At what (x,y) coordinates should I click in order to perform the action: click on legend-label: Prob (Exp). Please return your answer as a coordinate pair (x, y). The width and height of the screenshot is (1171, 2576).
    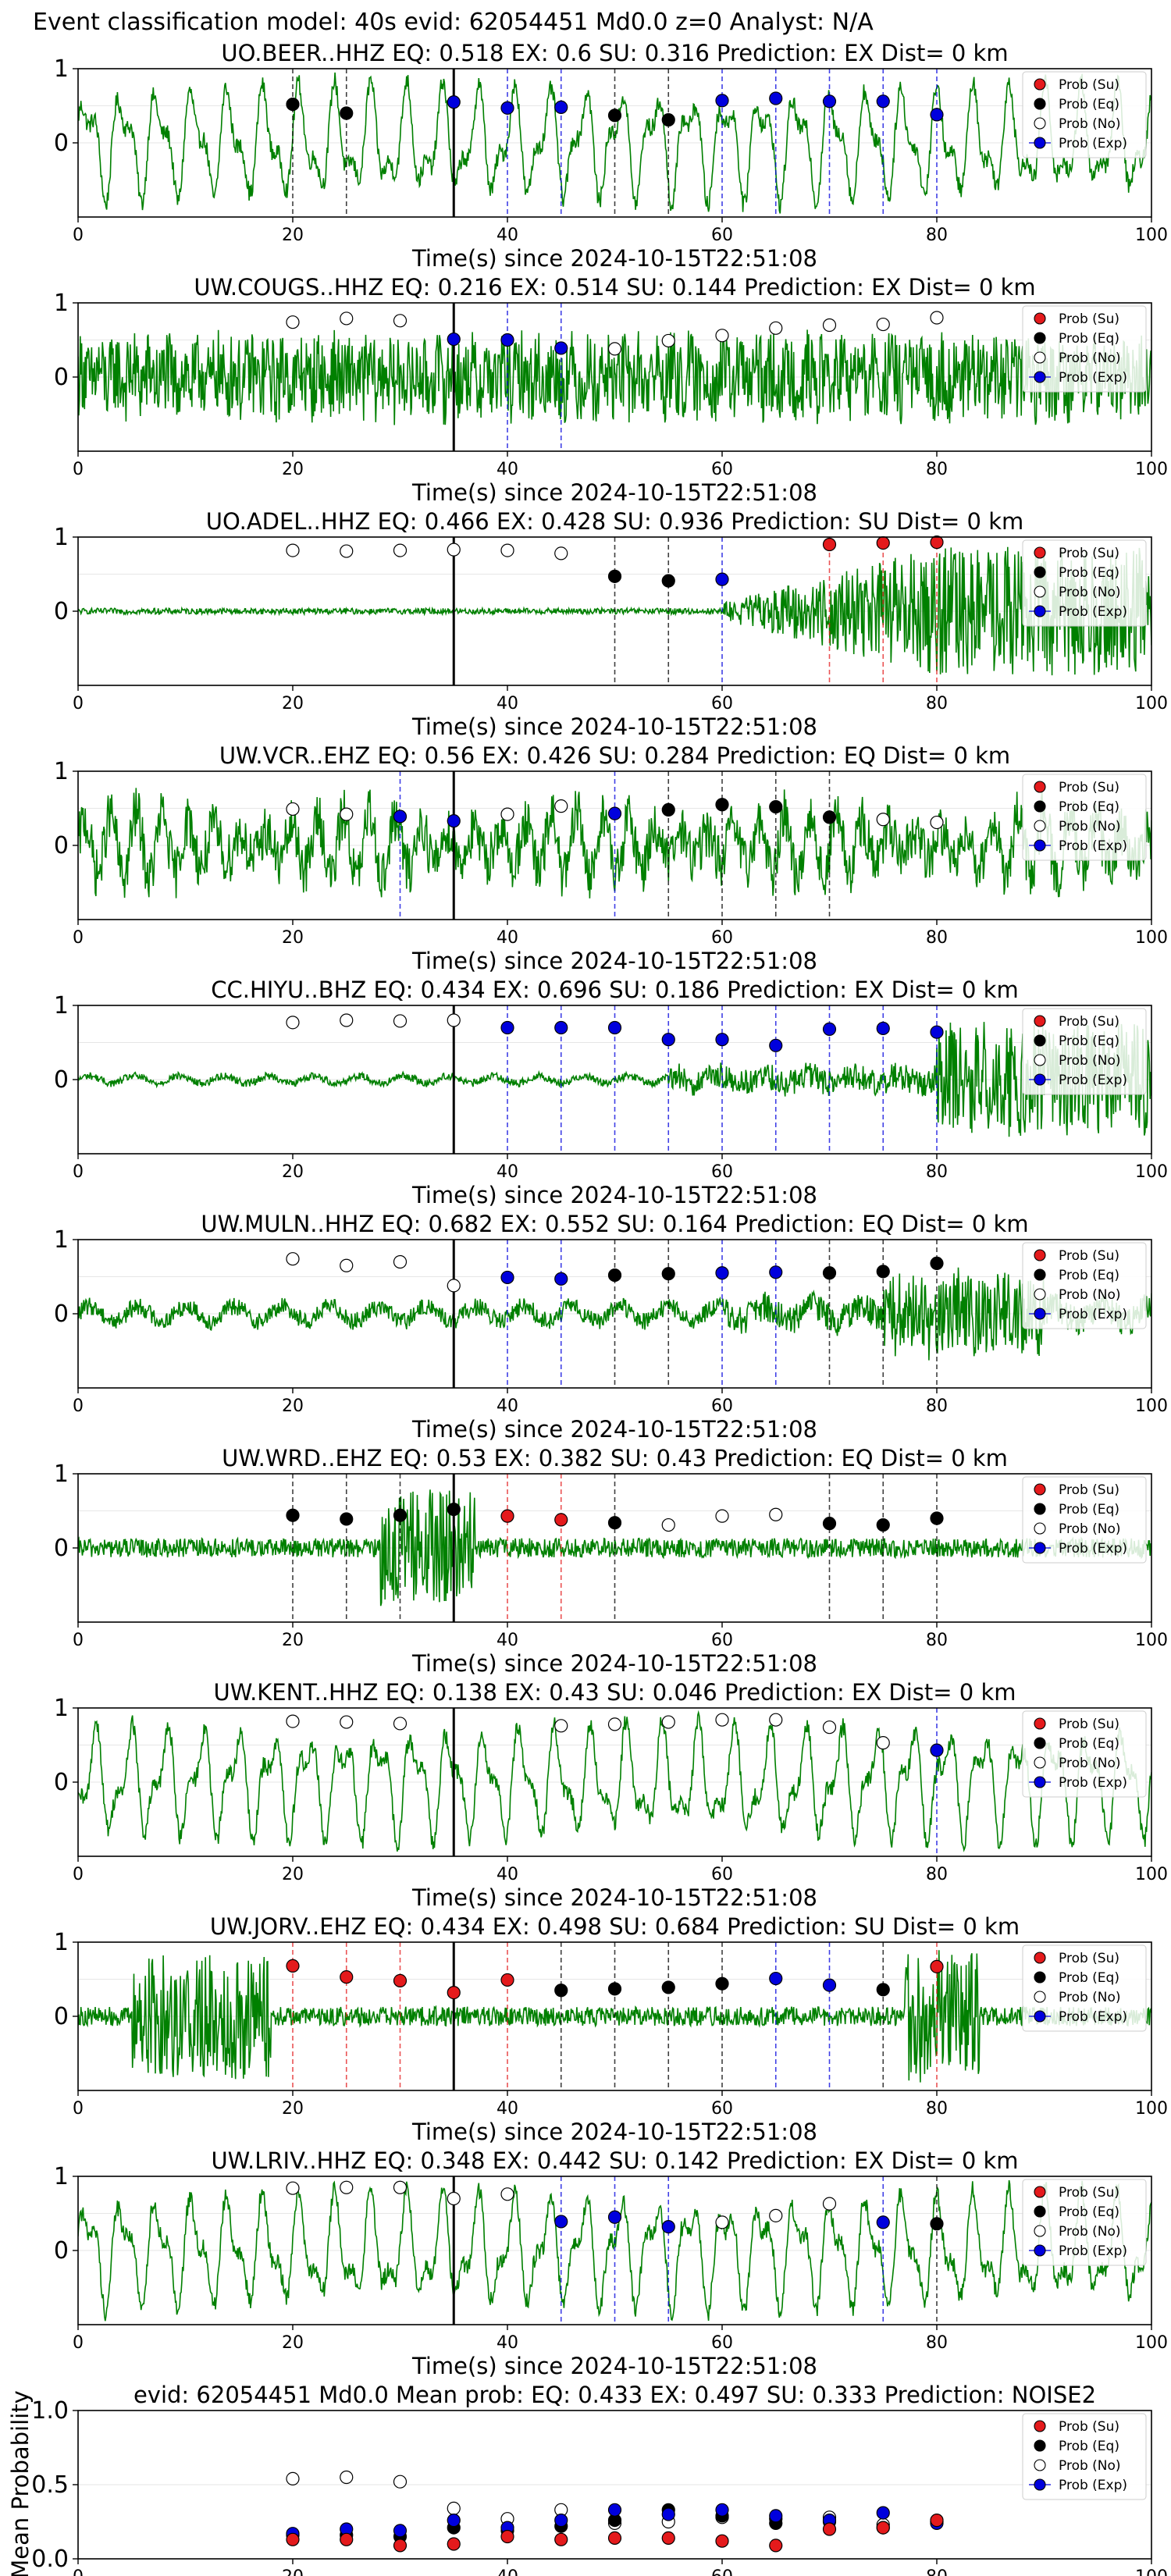
    Looking at the image, I should click on (1093, 2017).